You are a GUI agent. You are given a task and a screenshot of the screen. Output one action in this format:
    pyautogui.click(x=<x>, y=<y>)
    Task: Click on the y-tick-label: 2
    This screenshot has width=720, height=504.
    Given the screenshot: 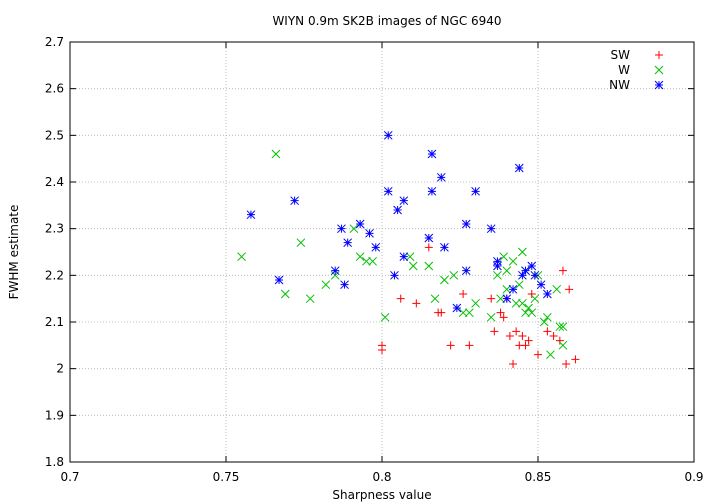 What is the action you would take?
    pyautogui.click(x=60, y=369)
    